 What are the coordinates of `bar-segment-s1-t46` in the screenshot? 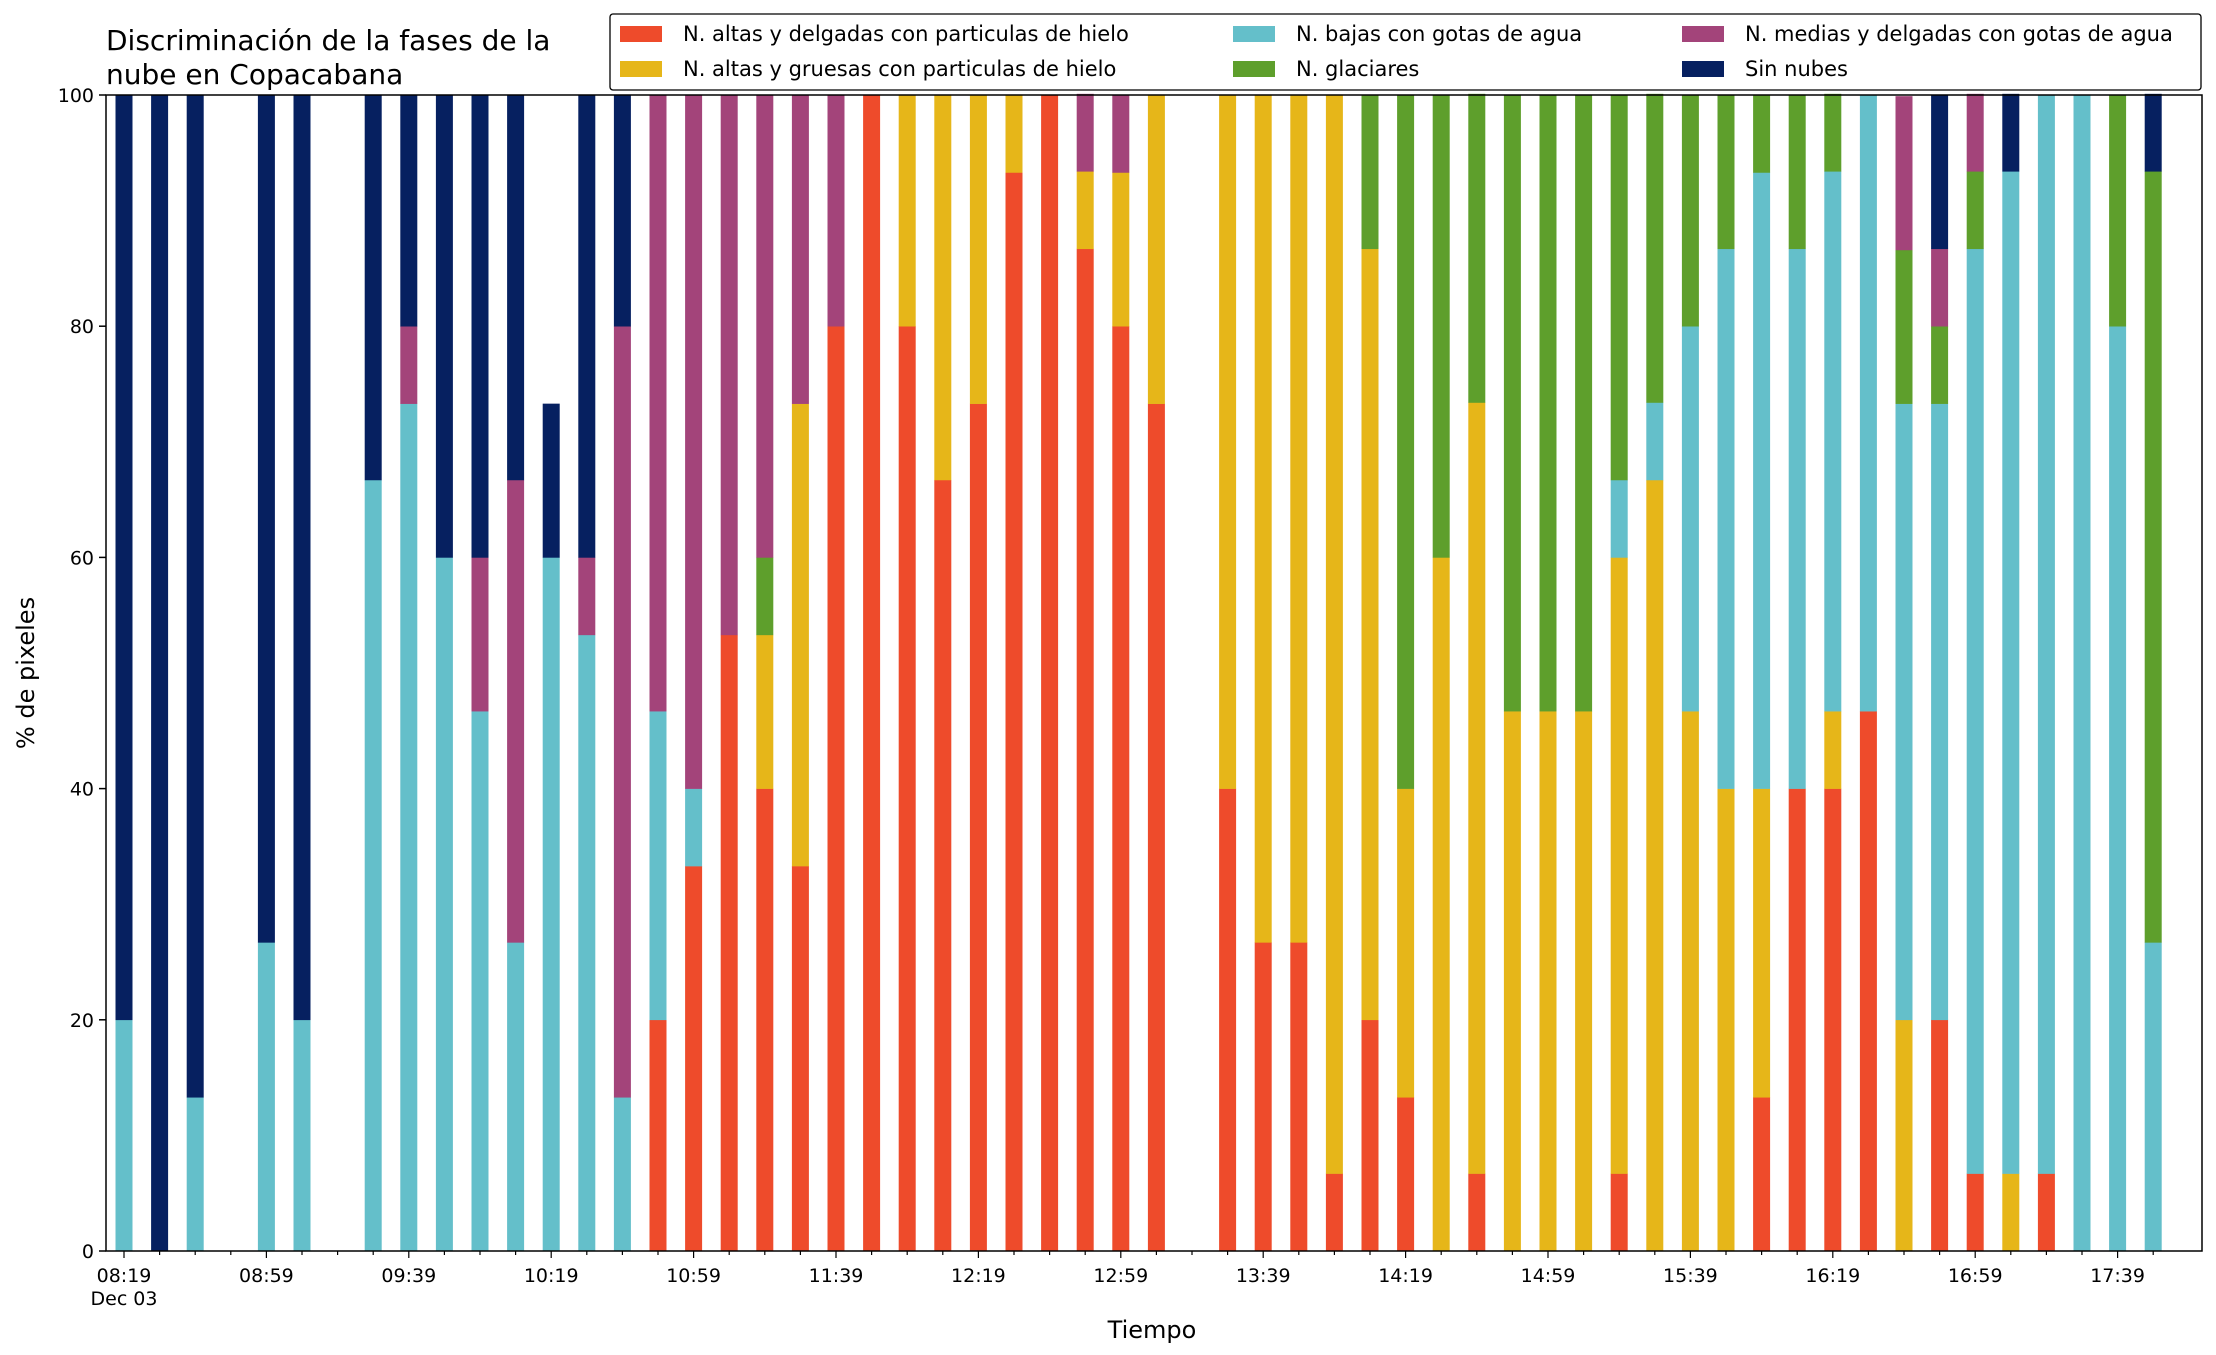 It's located at (1762, 943).